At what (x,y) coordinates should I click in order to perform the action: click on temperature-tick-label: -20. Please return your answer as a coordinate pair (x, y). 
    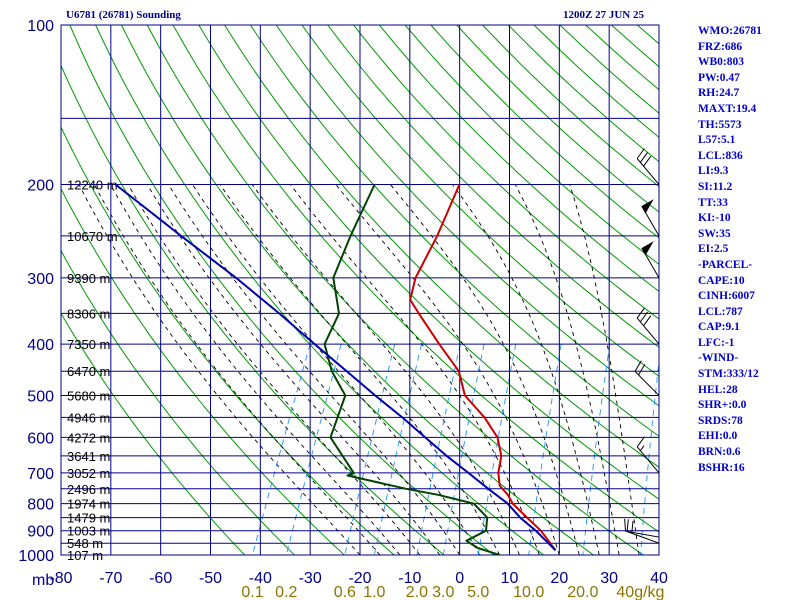
    Looking at the image, I should click on (359, 578).